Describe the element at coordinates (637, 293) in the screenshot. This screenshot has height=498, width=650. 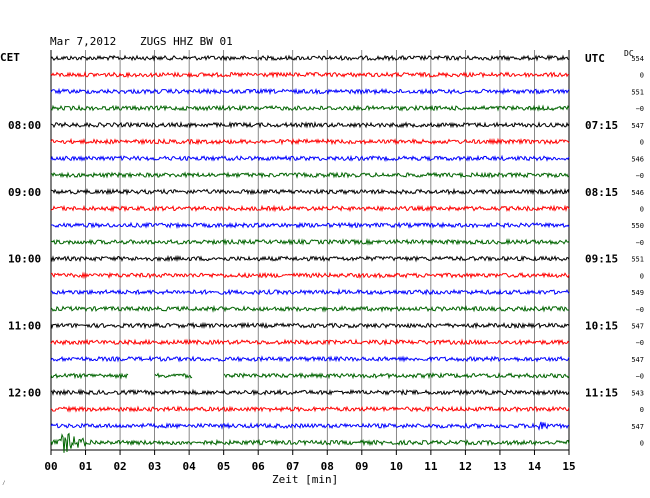
I see `dc-value-label: 549` at that location.